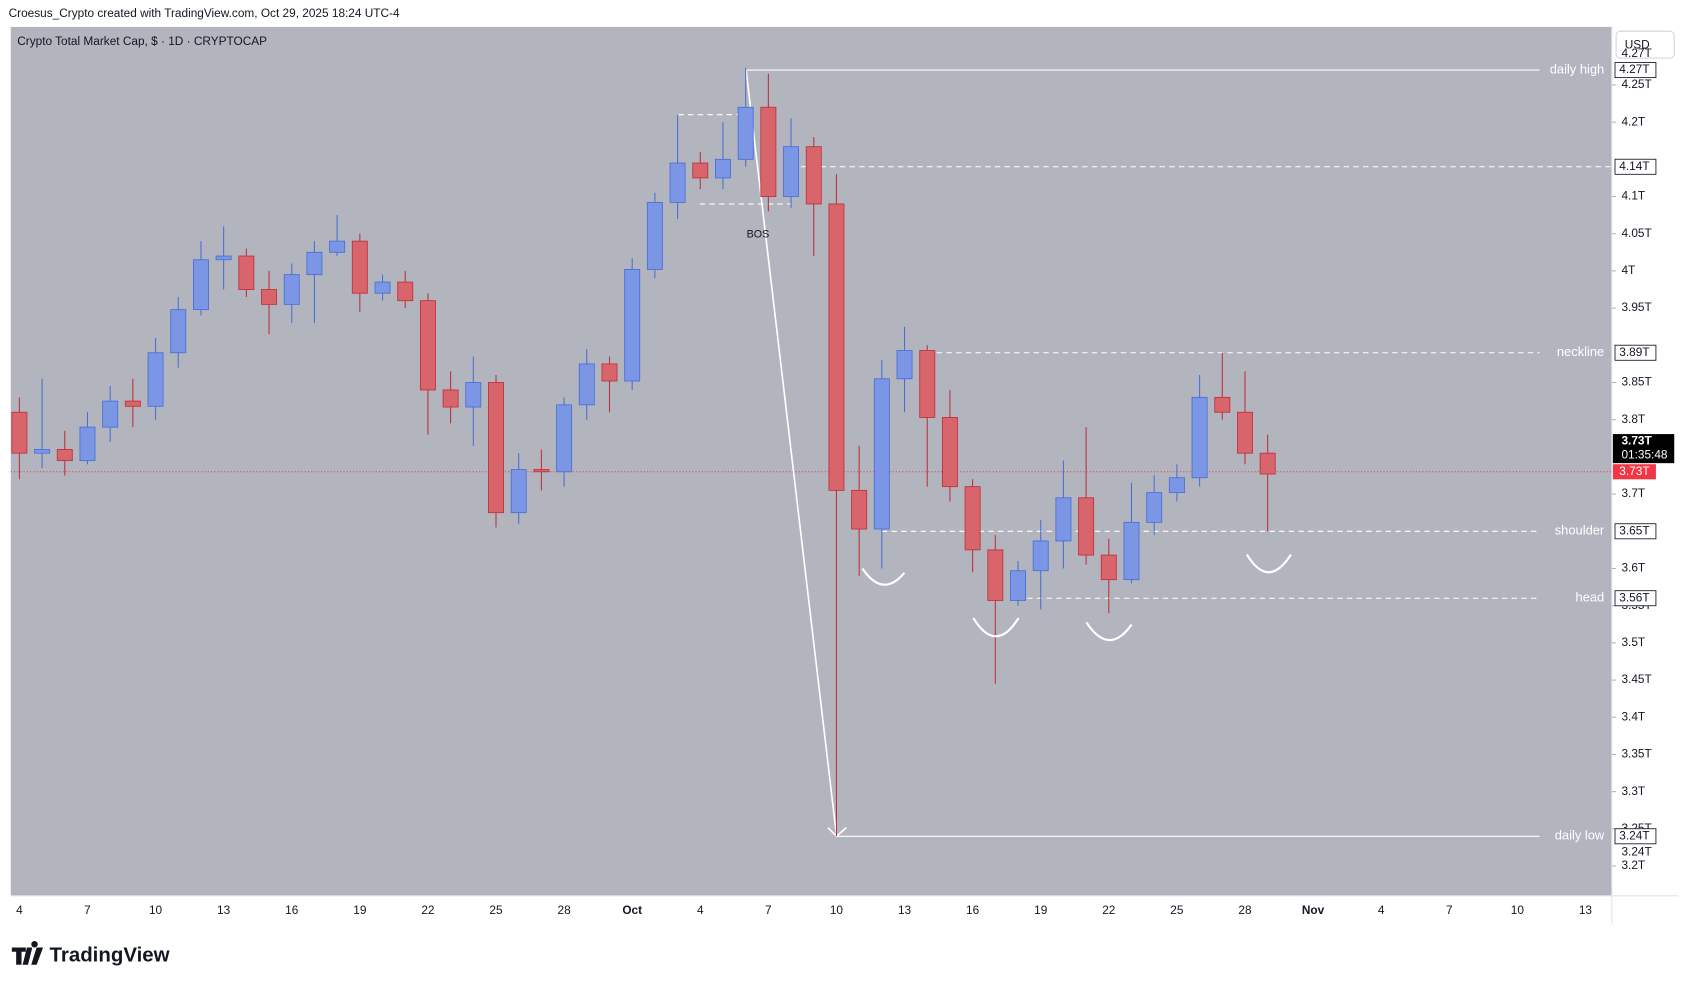 This screenshot has width=1685, height=988. Describe the element at coordinates (1636, 382) in the screenshot. I see `y-tick-label: 3.85T` at that location.